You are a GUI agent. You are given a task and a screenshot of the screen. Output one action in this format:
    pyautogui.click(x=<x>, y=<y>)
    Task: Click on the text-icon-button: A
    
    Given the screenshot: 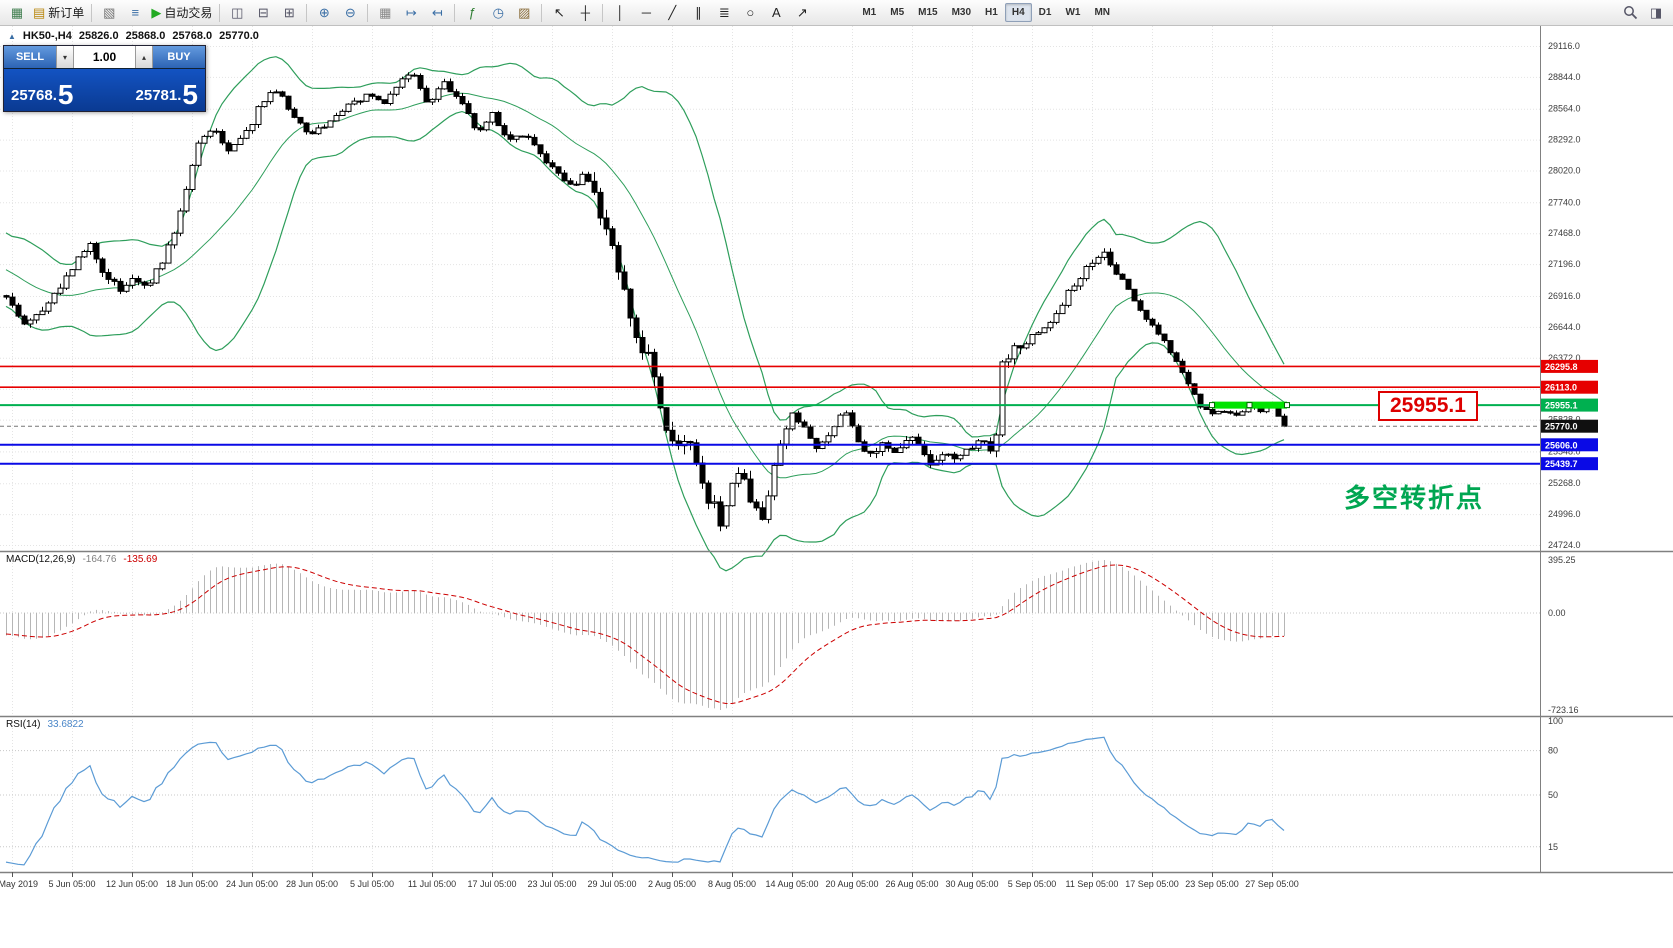 What is the action you would take?
    pyautogui.click(x=776, y=13)
    